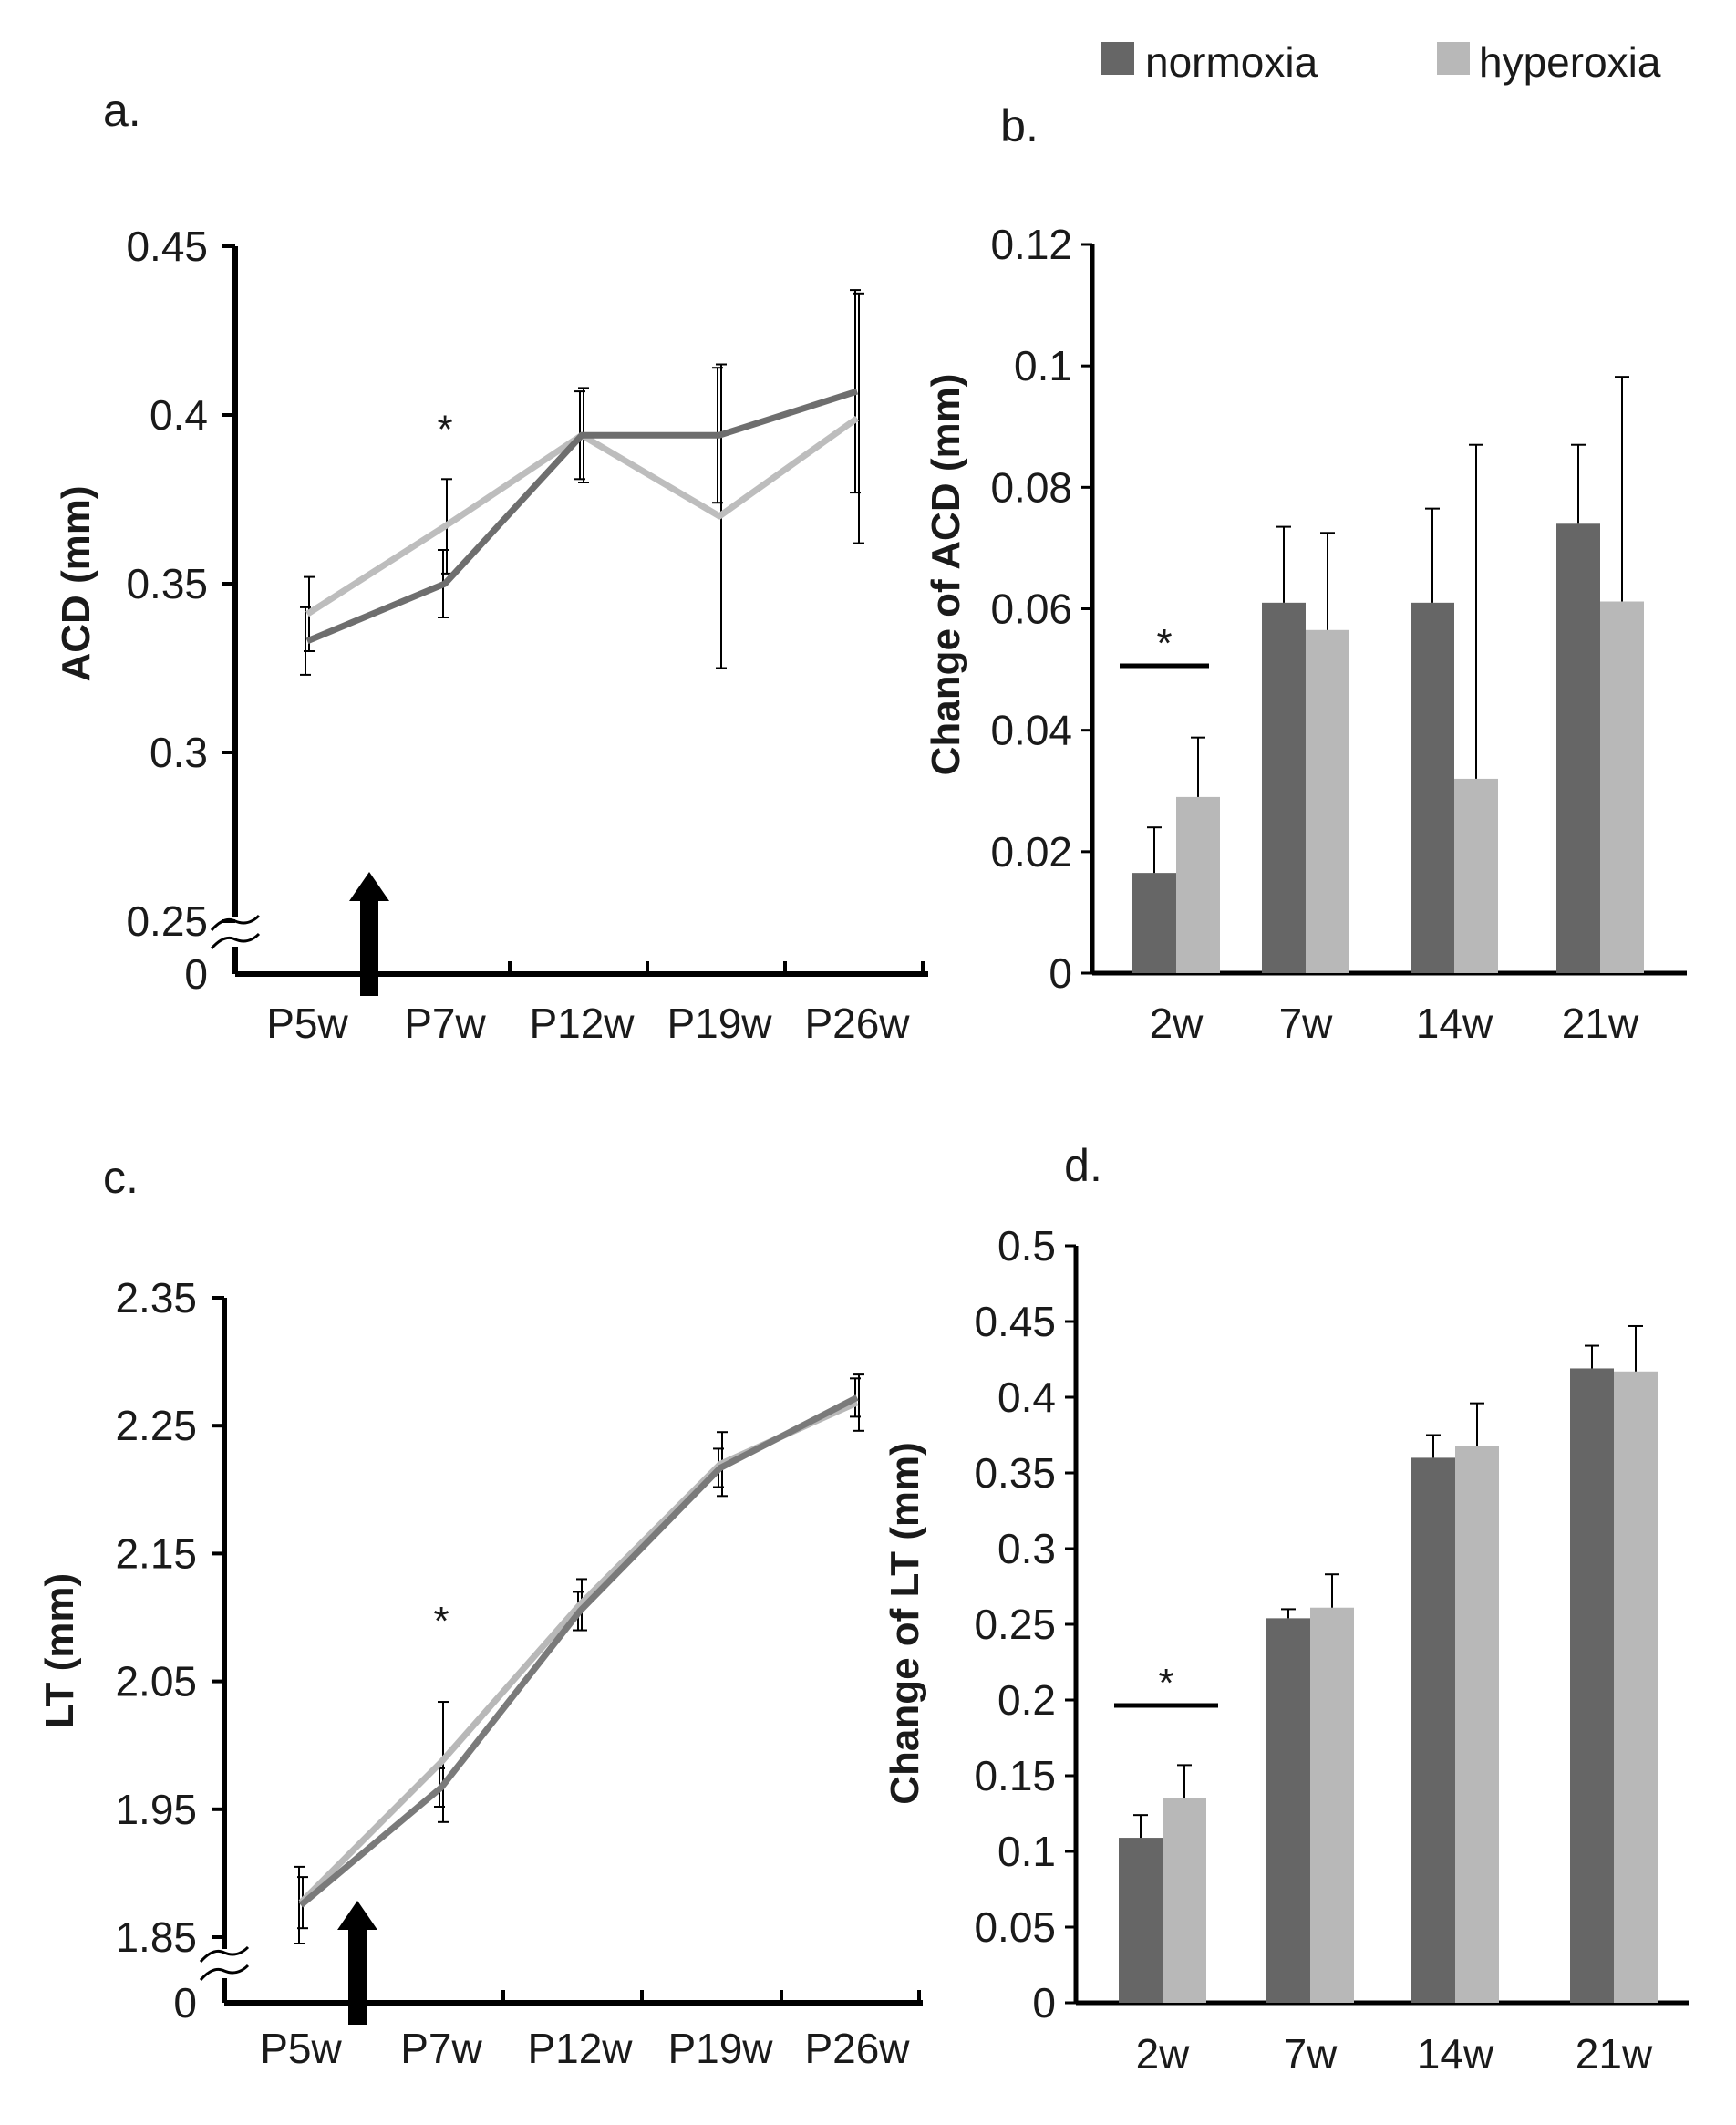 The width and height of the screenshot is (1736, 2125). Describe the element at coordinates (1083, 1165) in the screenshot. I see `panel-label: d.` at that location.